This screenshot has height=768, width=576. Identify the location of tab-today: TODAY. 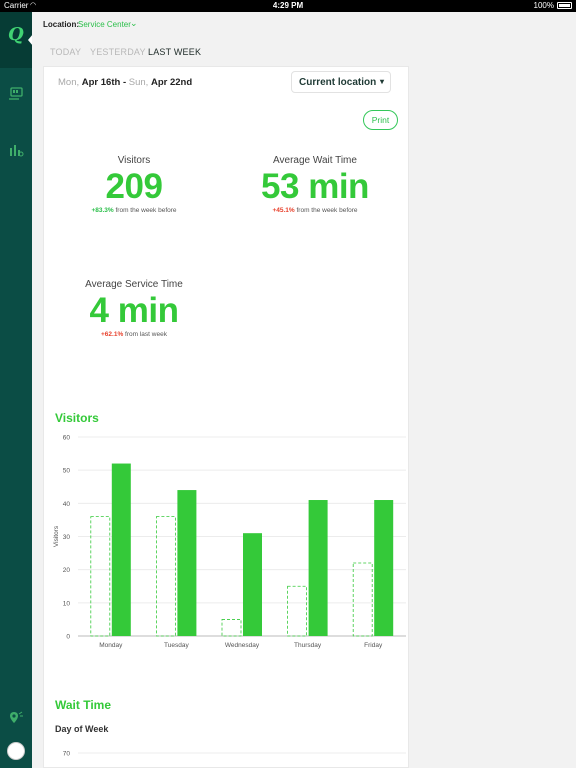
(66, 52).